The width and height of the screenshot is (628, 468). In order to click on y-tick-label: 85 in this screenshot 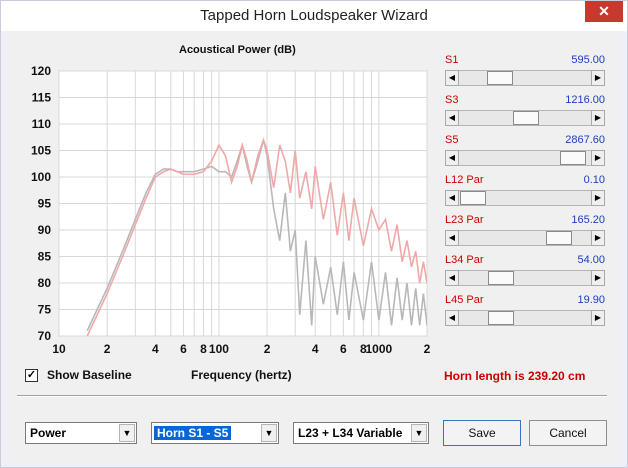, I will do `click(45, 257)`.